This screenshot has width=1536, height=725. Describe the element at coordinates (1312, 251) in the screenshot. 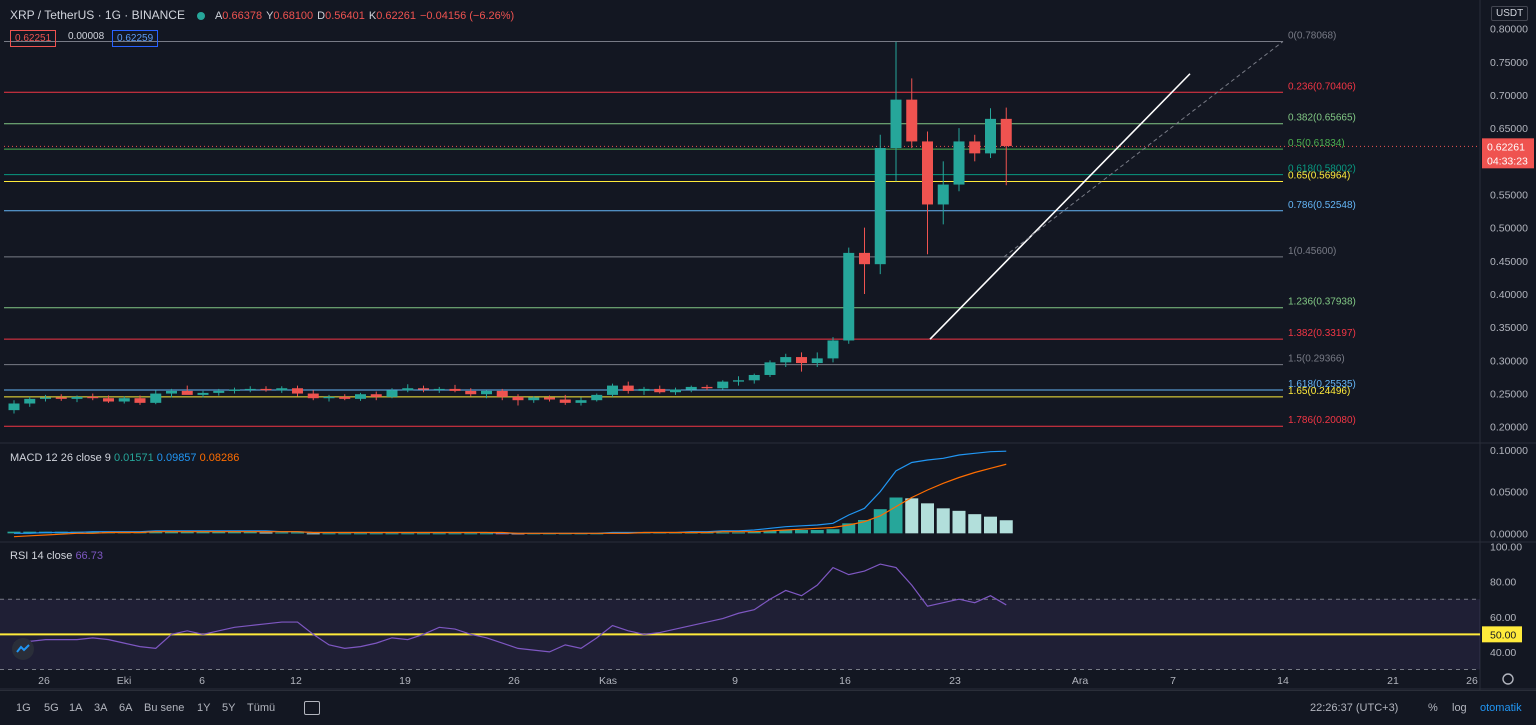

I see `fib-label: 1(0.45600)` at that location.